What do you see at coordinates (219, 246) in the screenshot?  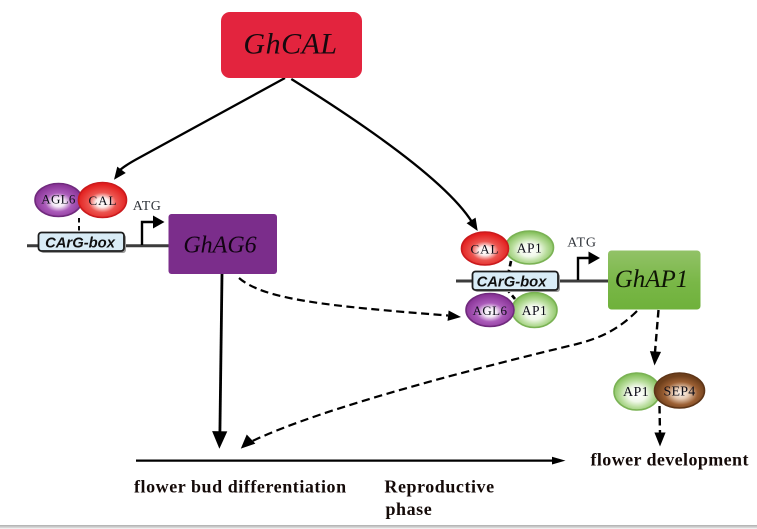 I see `svg-text: GhAG6` at bounding box center [219, 246].